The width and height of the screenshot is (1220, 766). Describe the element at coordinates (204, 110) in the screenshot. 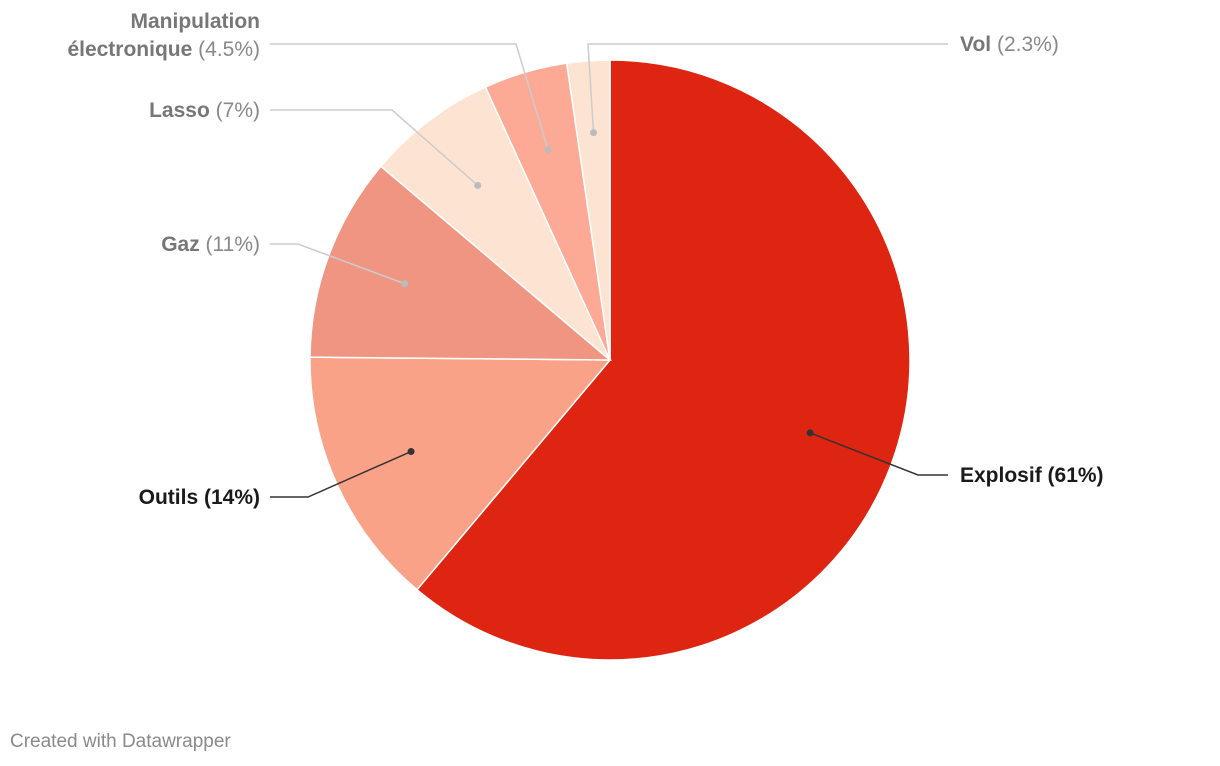

I see `slice-label-lasso: Lasso (7%)` at that location.